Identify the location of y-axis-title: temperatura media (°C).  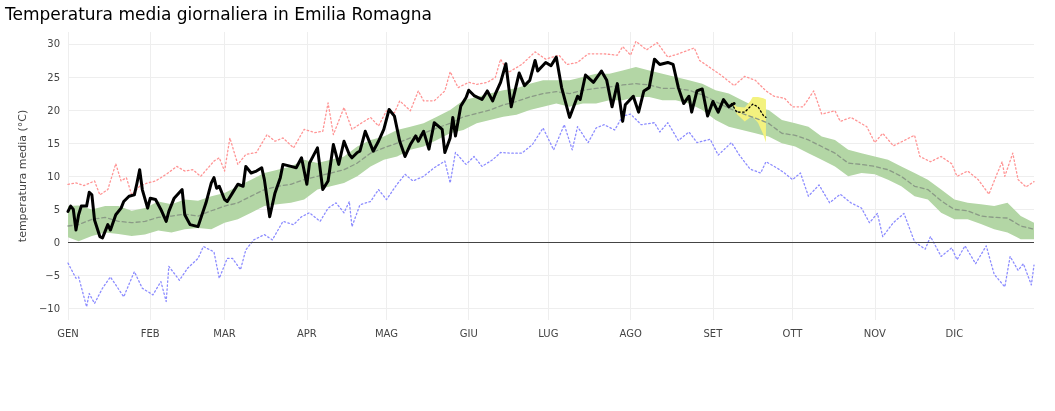
(22, 176).